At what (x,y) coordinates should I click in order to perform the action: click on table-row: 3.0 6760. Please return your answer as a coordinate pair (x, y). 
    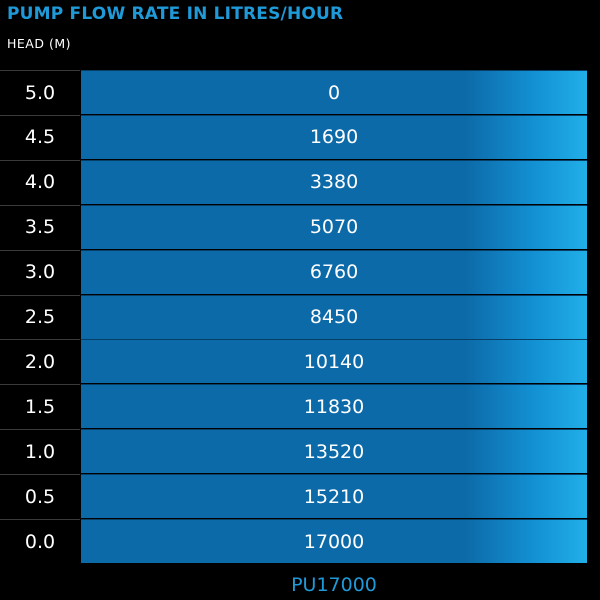
    Looking at the image, I should click on (293, 271).